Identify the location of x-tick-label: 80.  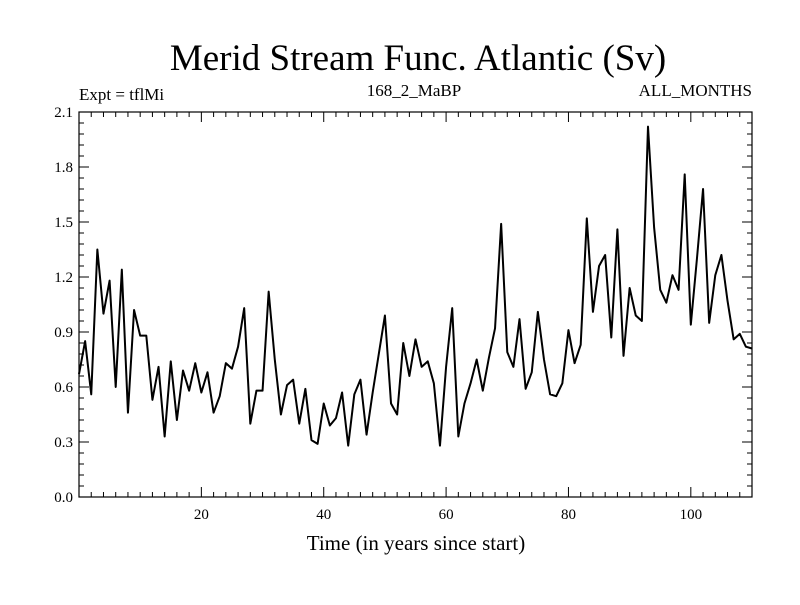
(568, 515).